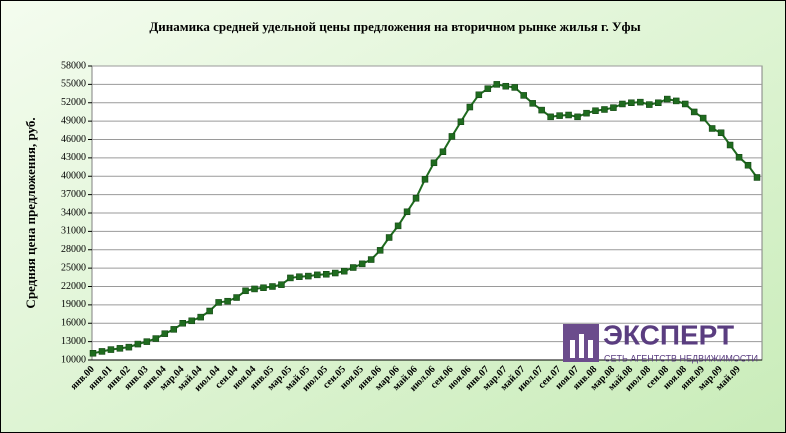  What do you see at coordinates (73, 286) in the screenshot?
I see `y-tick-label: 22000` at bounding box center [73, 286].